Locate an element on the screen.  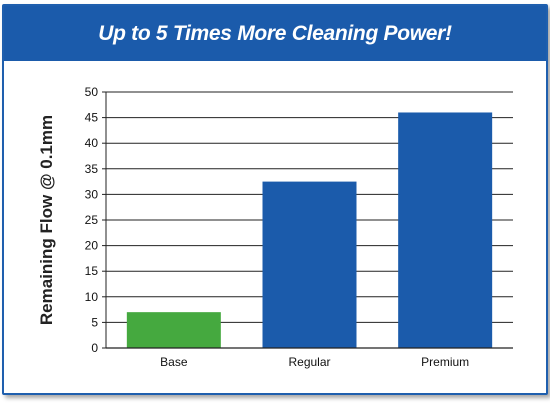
y-tick-label: 5 is located at coordinates (94, 322).